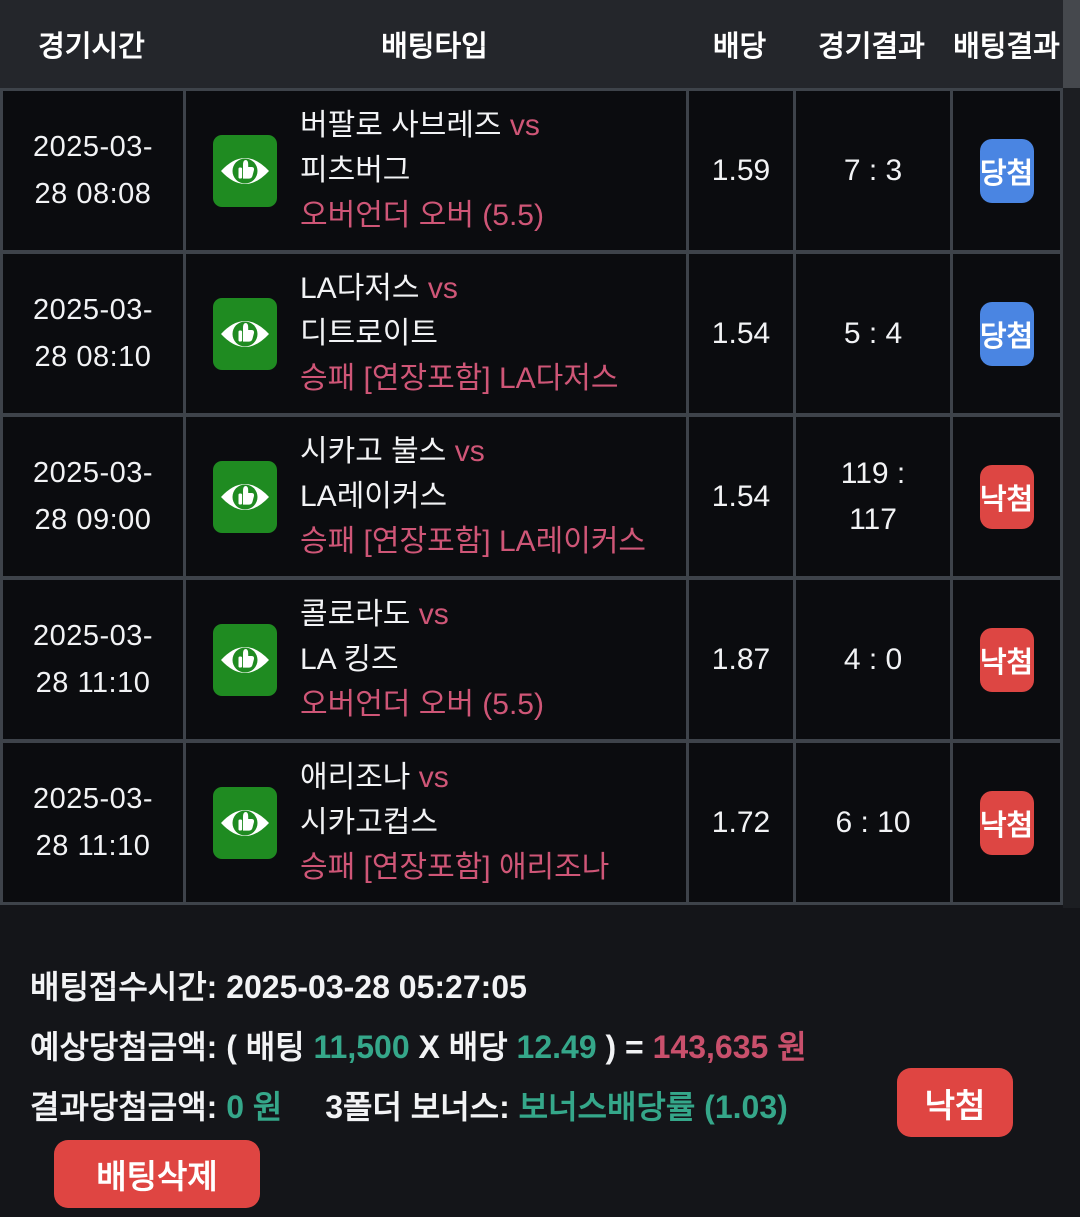  Describe the element at coordinates (871, 47) in the screenshot. I see `column-header-game-result: 경기결과` at that location.